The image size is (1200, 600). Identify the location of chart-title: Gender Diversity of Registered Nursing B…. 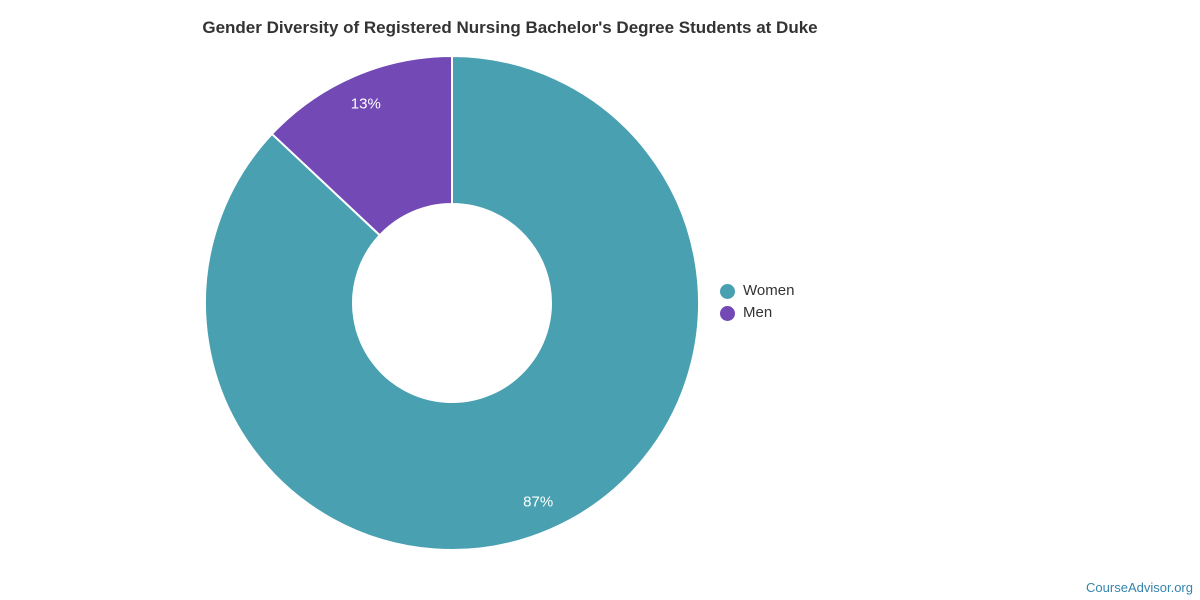
(510, 27).